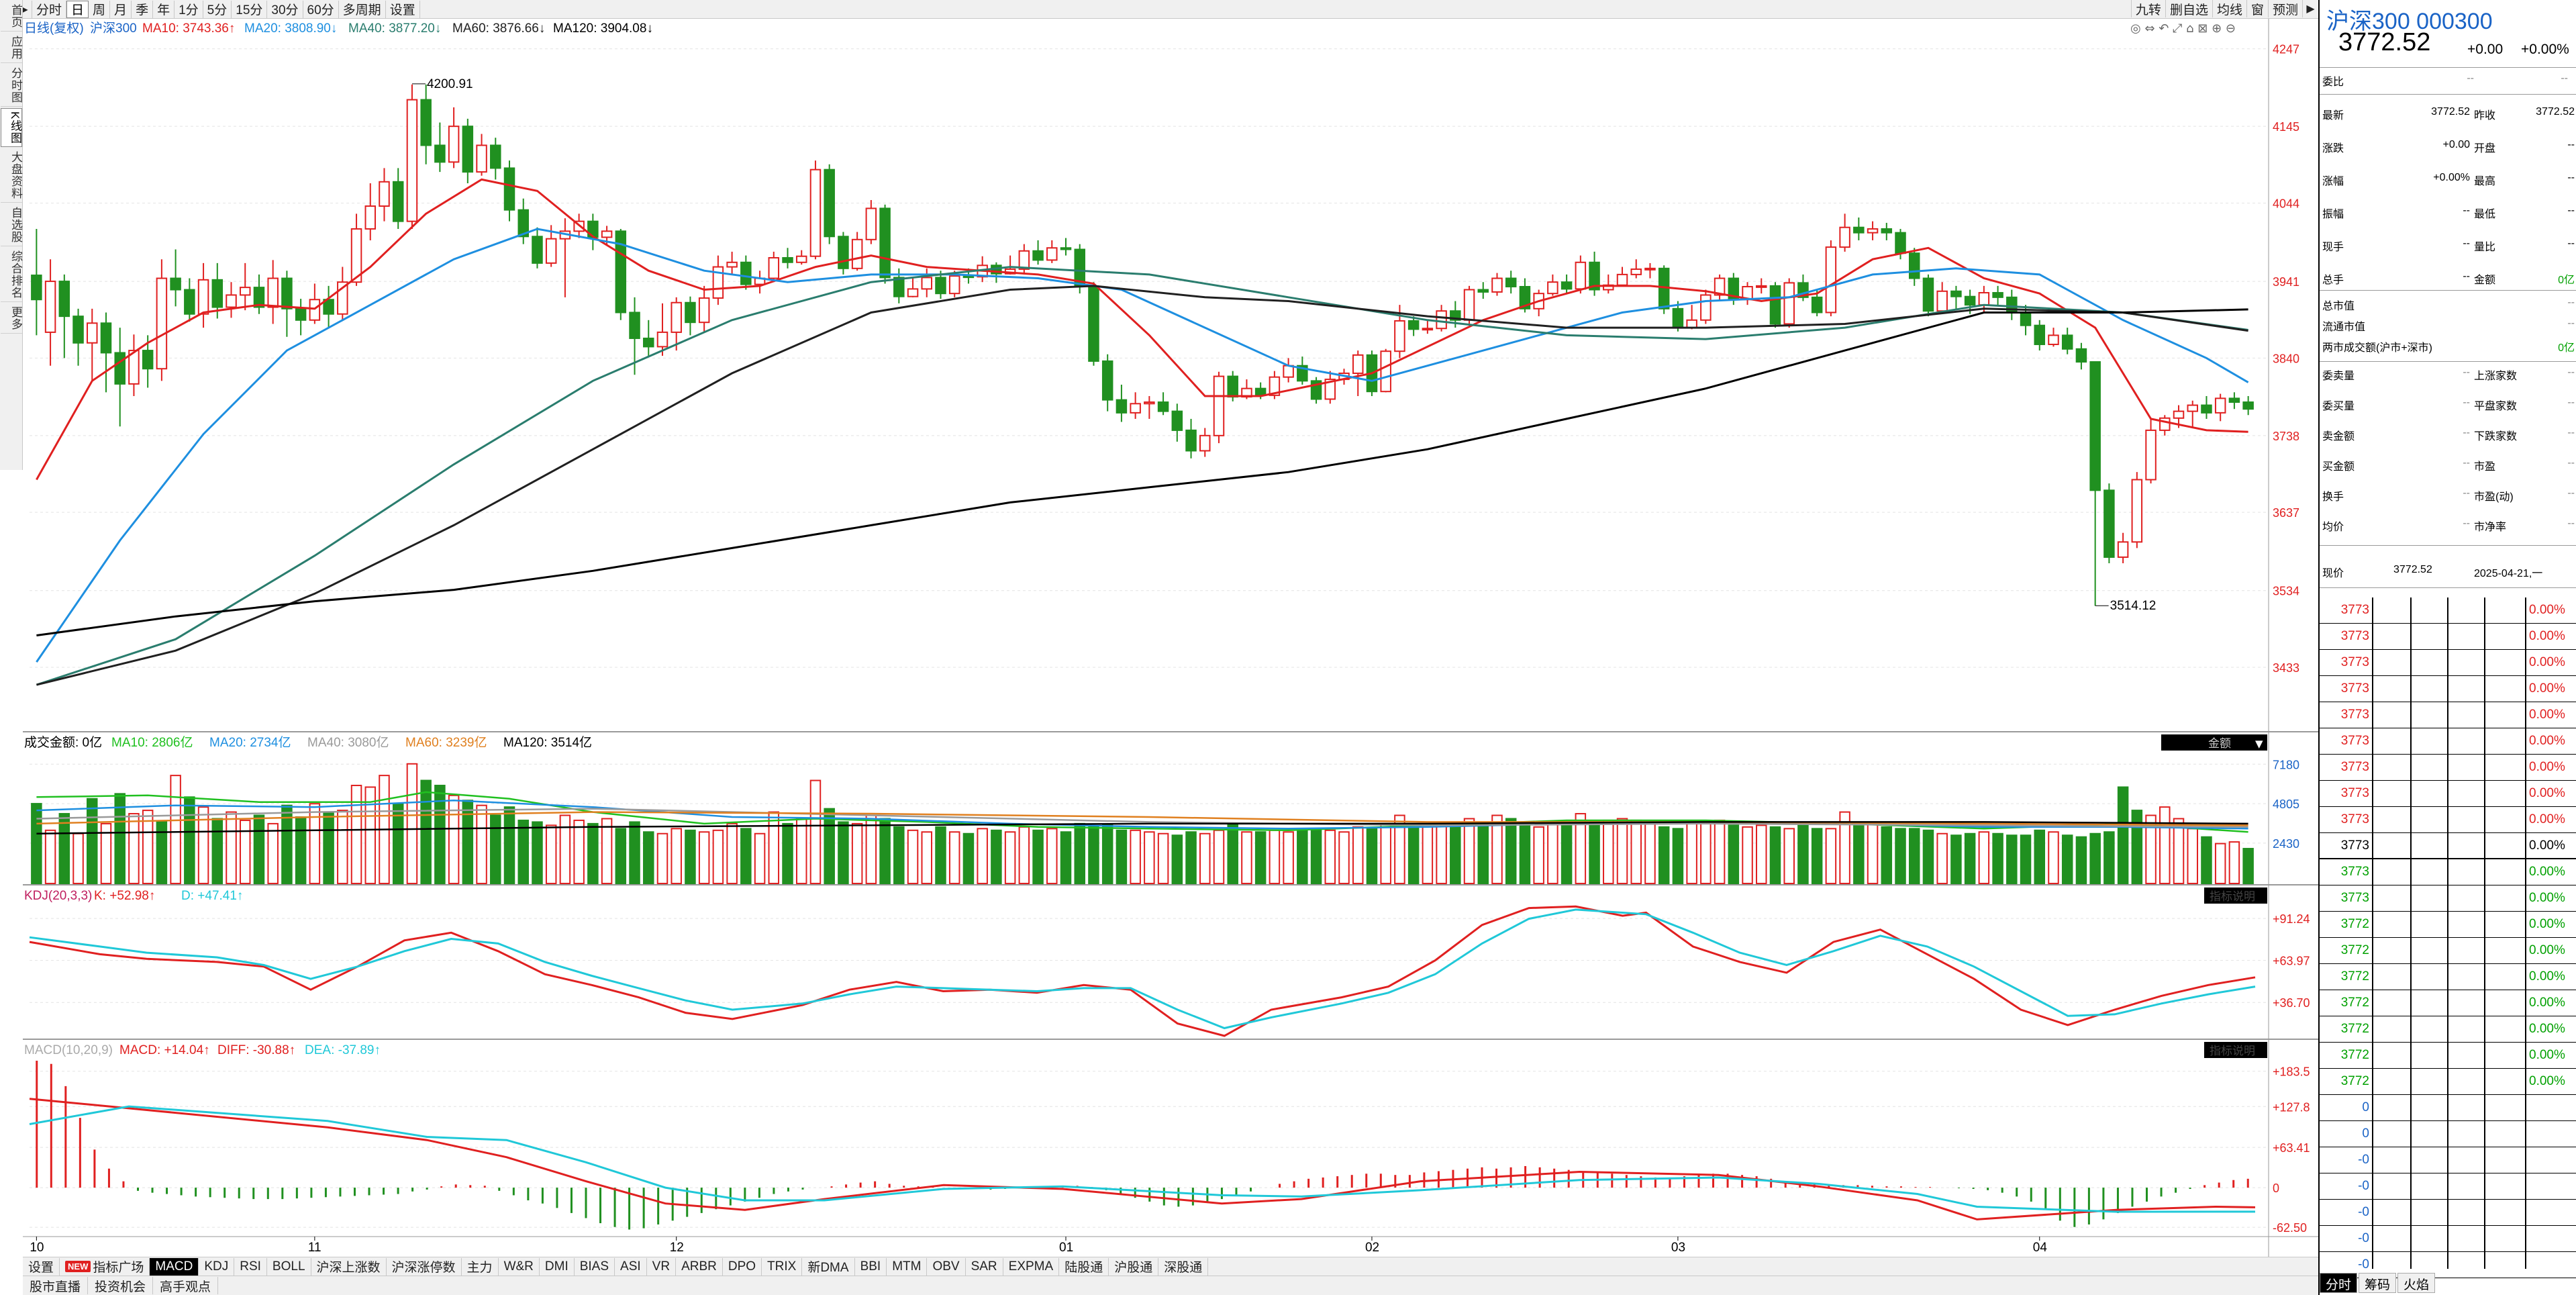 The width and height of the screenshot is (2576, 1295). What do you see at coordinates (631, 1266) in the screenshot?
I see `indicator-tab-12: ASI` at bounding box center [631, 1266].